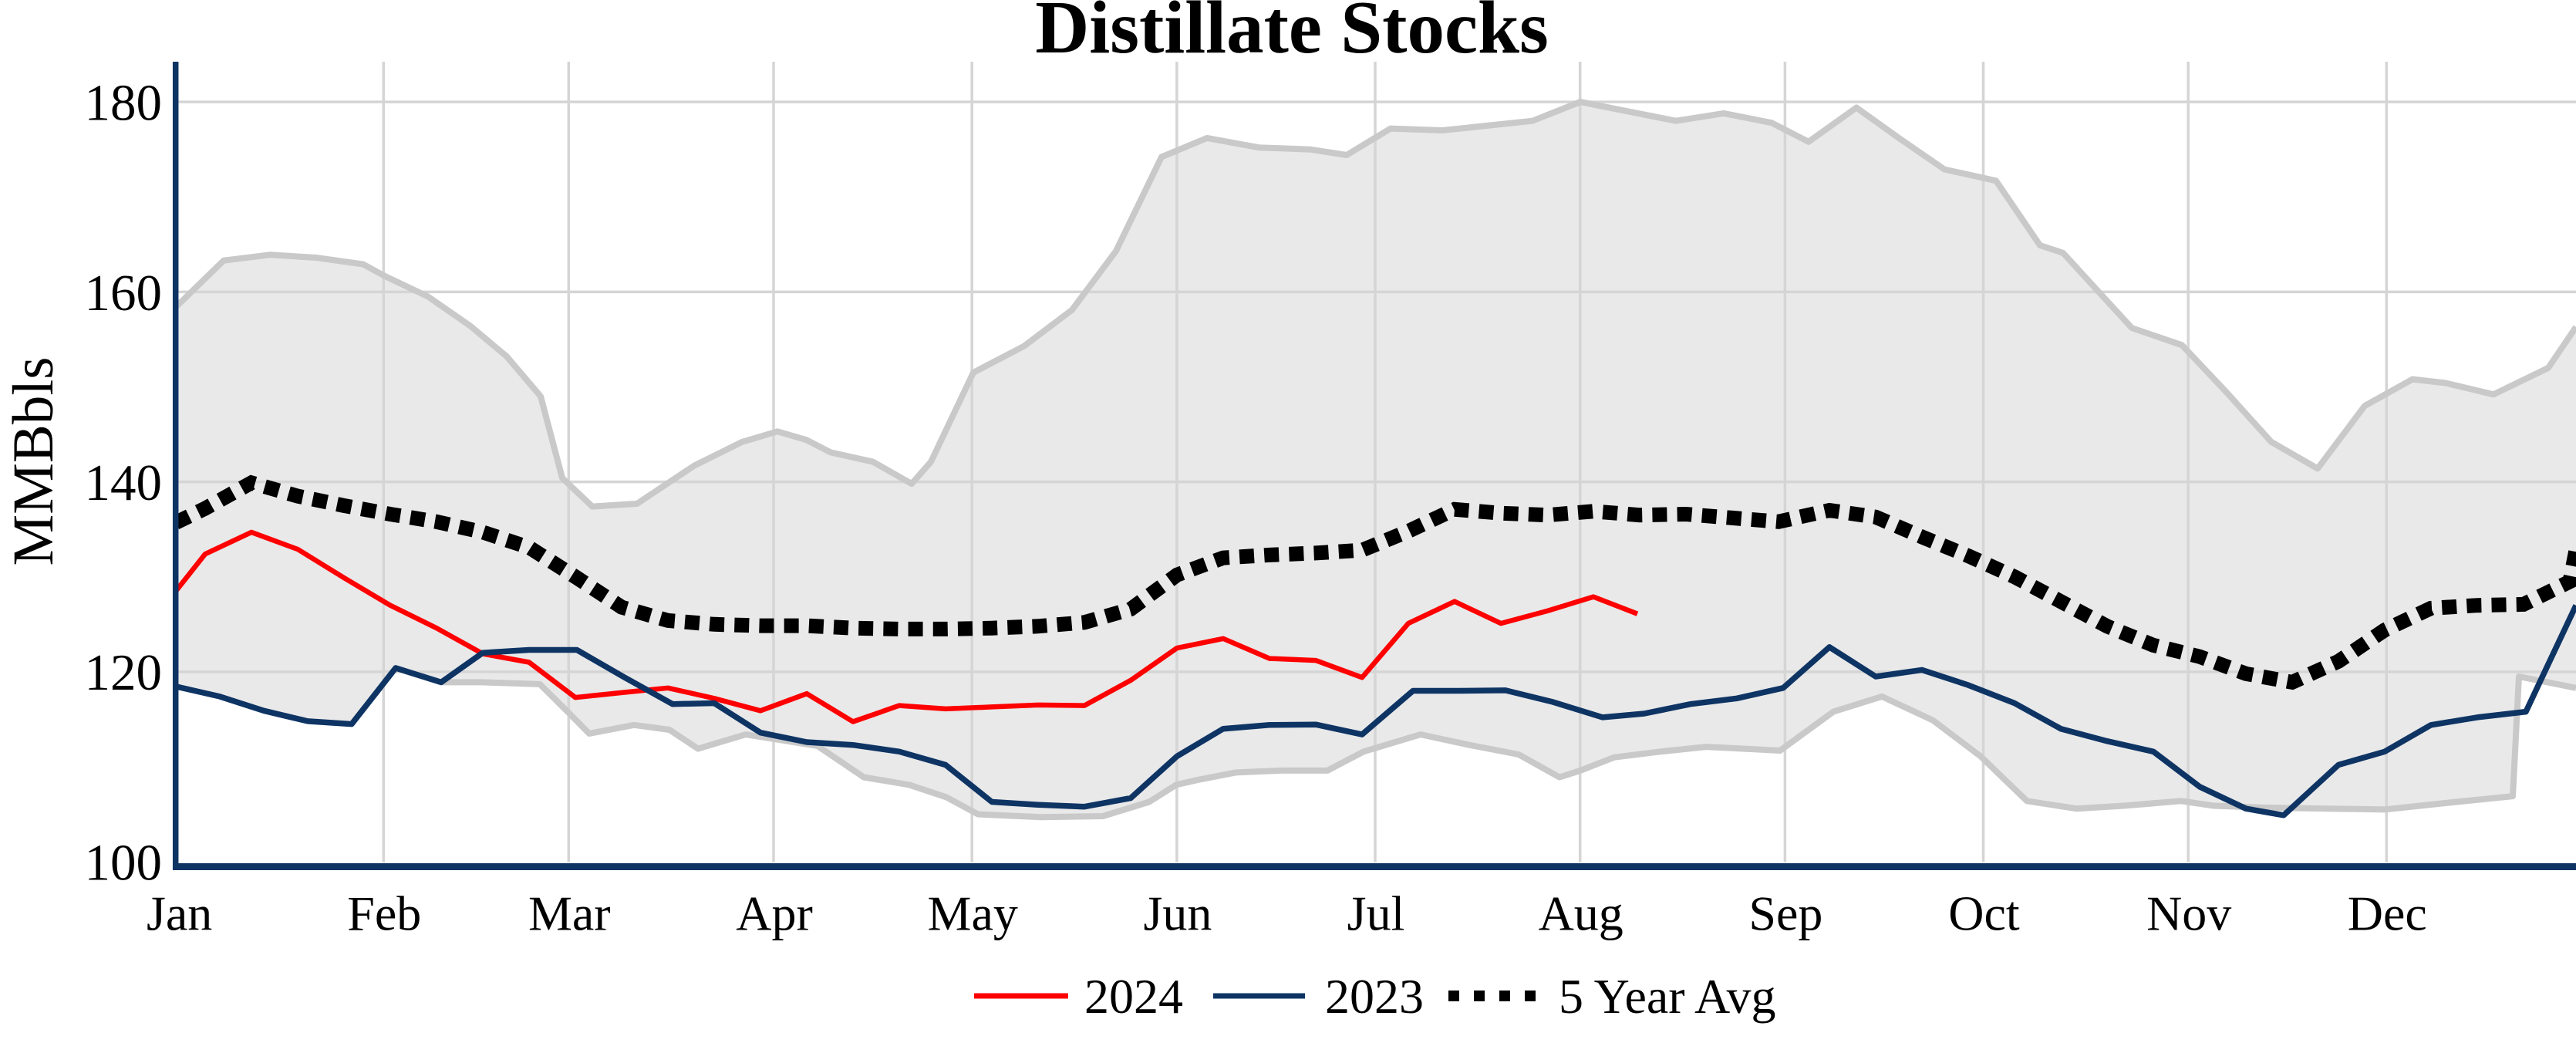 The image size is (2576, 1053). I want to click on svg-text: May, so click(973, 914).